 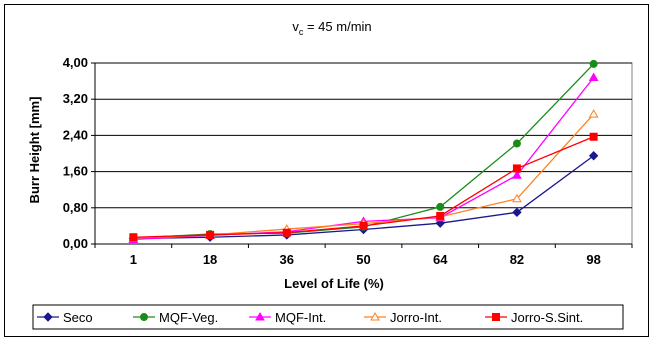 I want to click on legend-label: Jorro-S.Sint., so click(x=547, y=317).